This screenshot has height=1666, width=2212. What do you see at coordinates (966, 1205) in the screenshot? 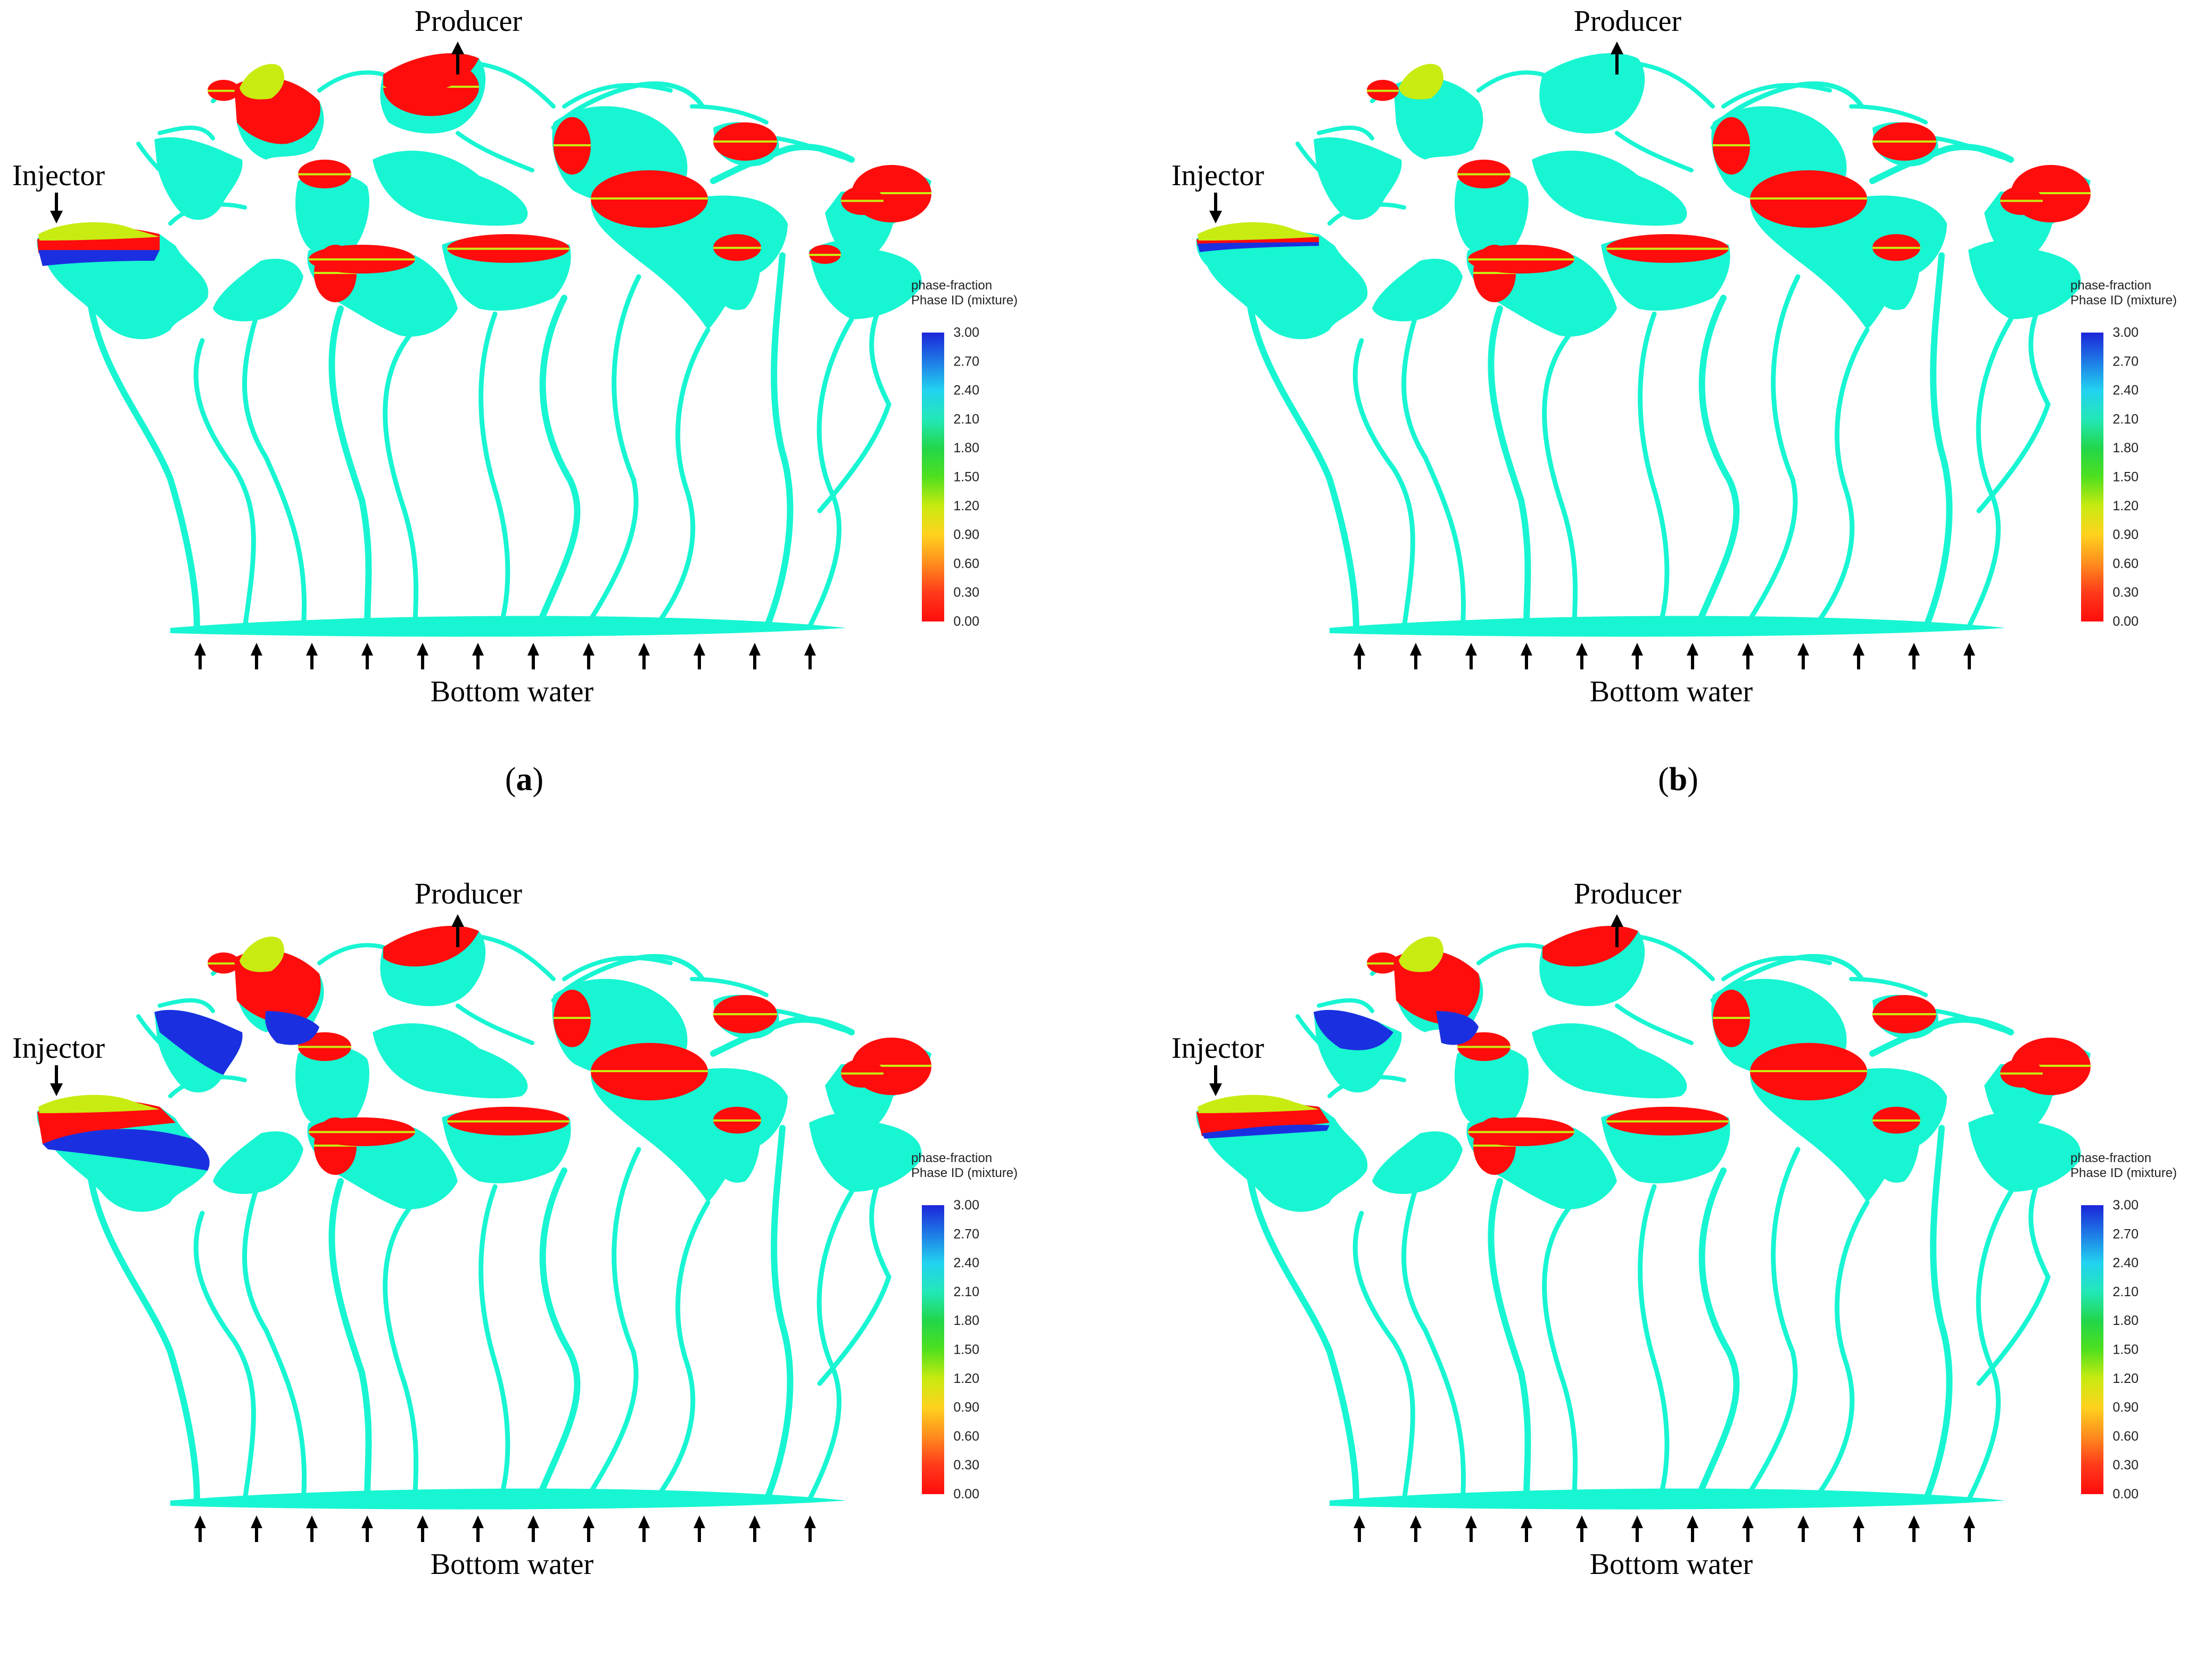
I see `legend-tick: 3.00` at bounding box center [966, 1205].